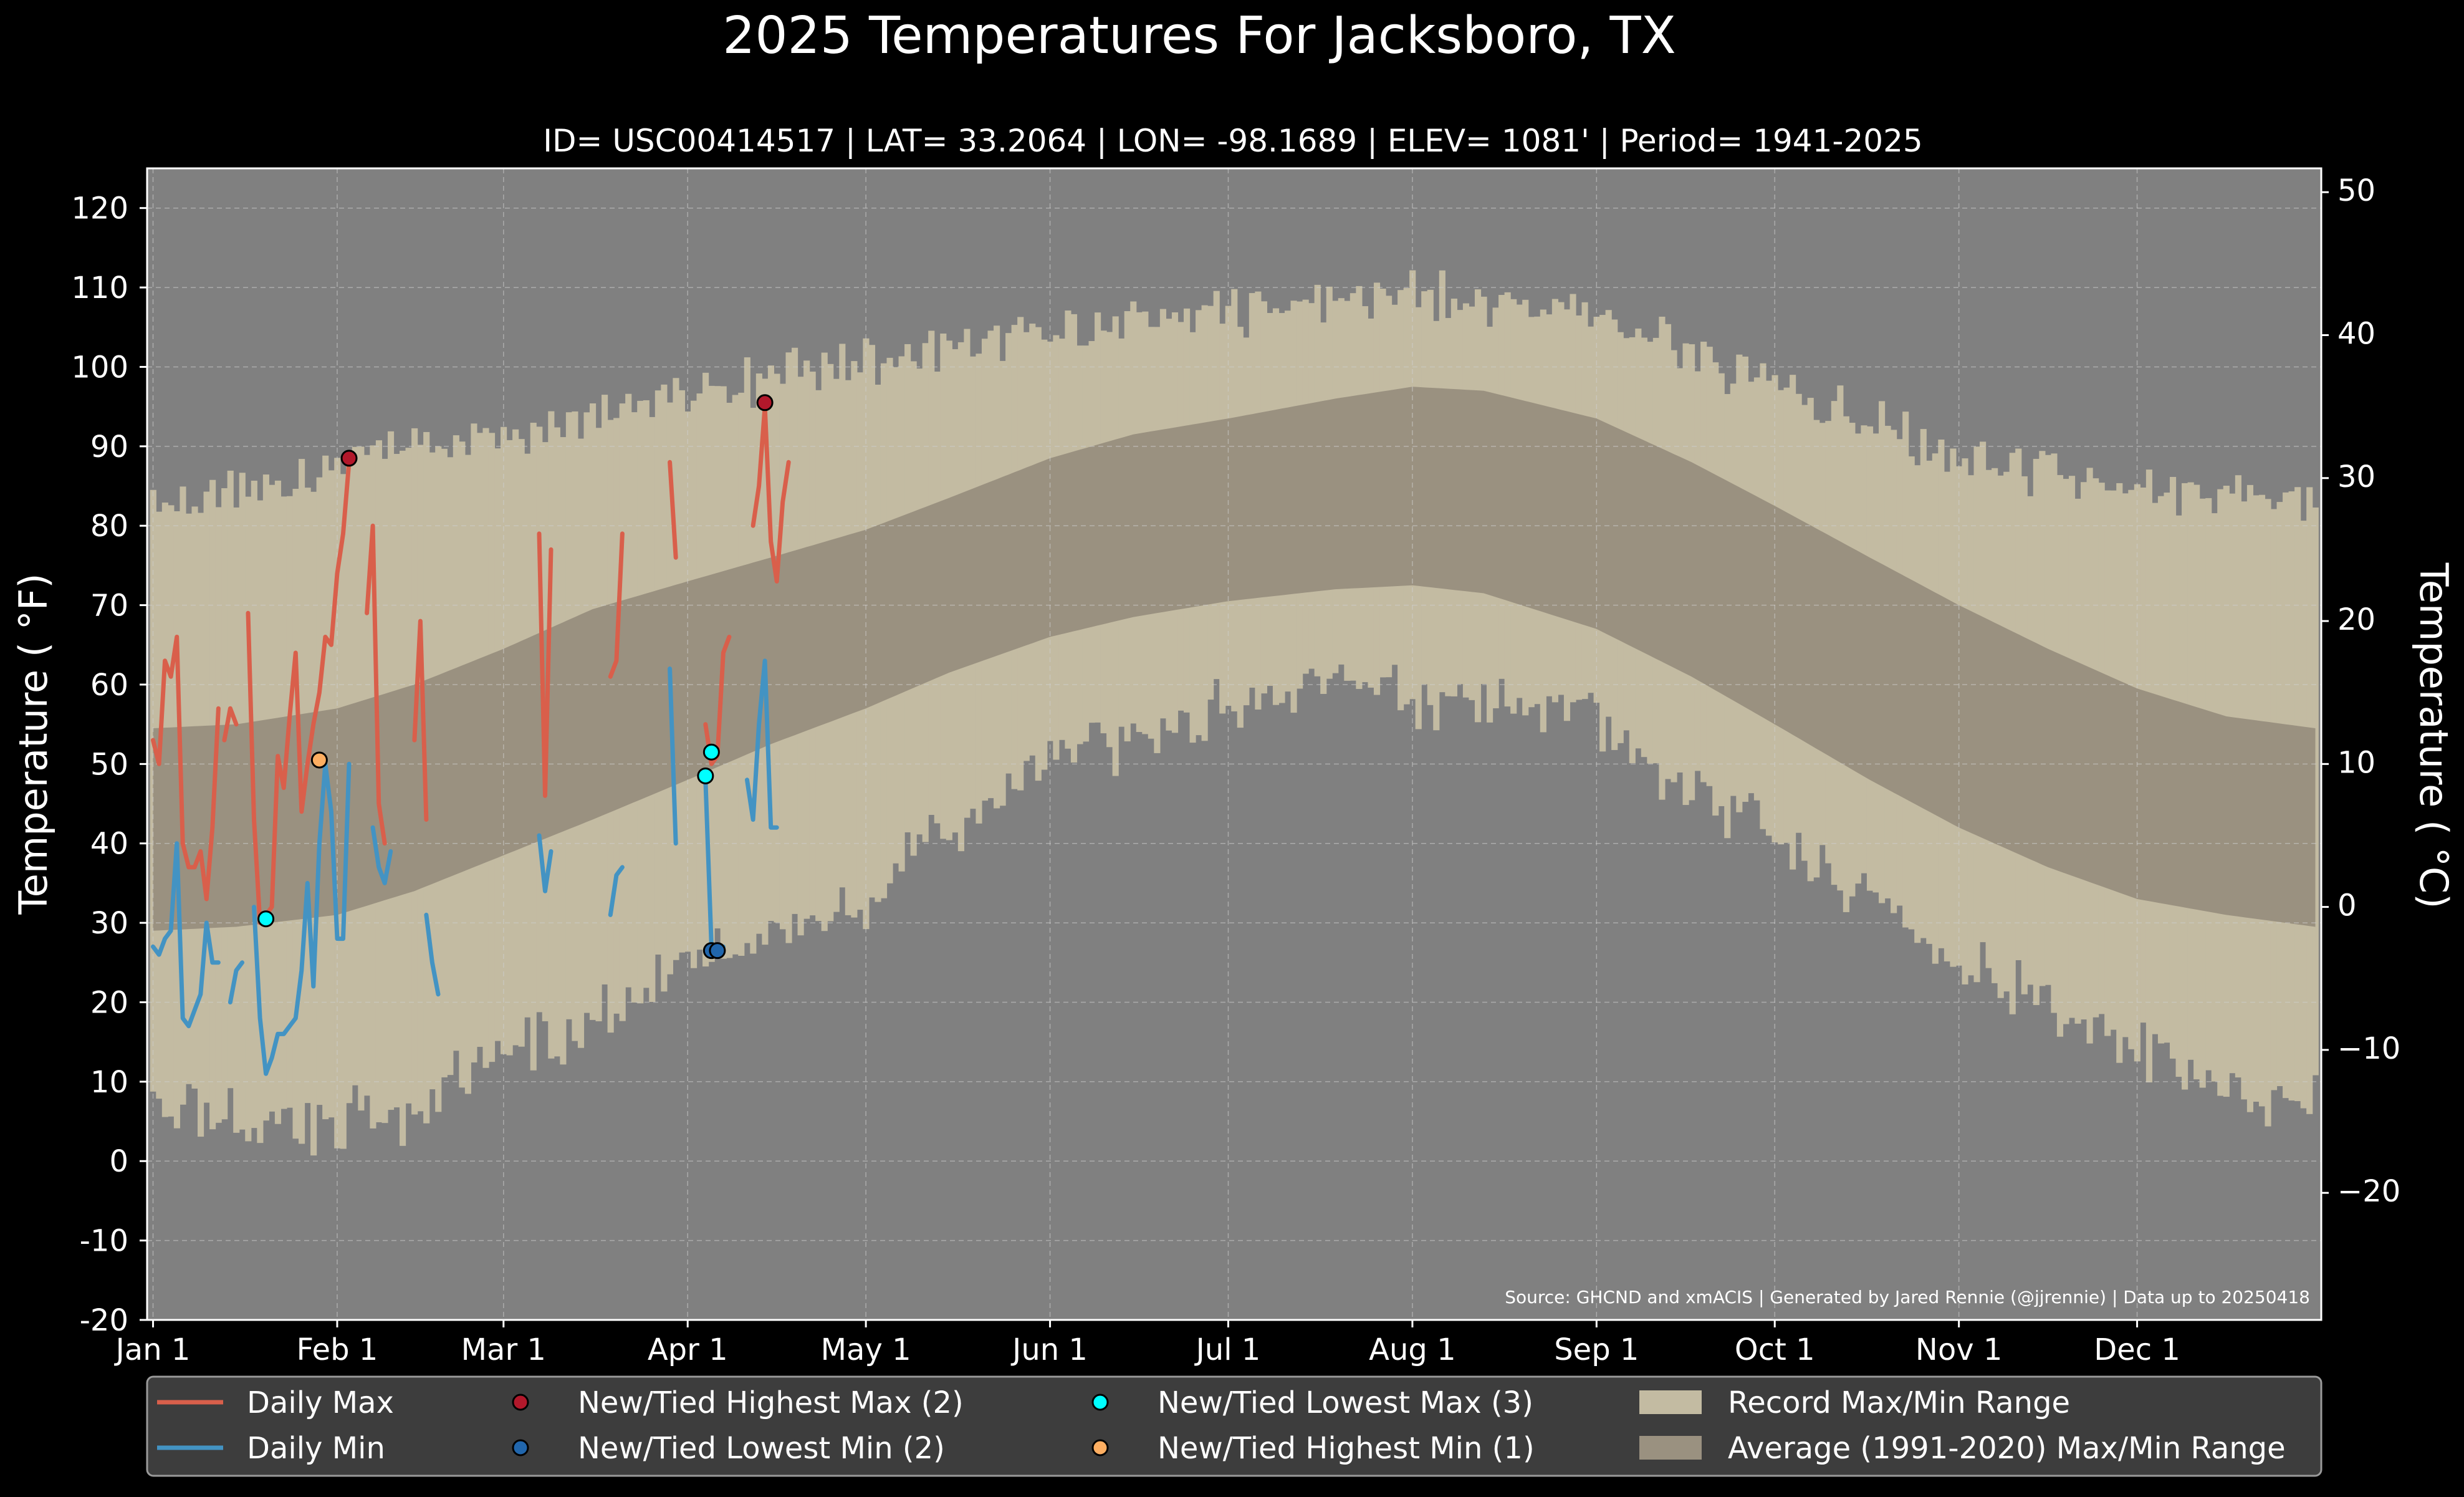  I want to click on legend-label: Average (1991-2020) Max/Min Range, so click(2007, 1448).